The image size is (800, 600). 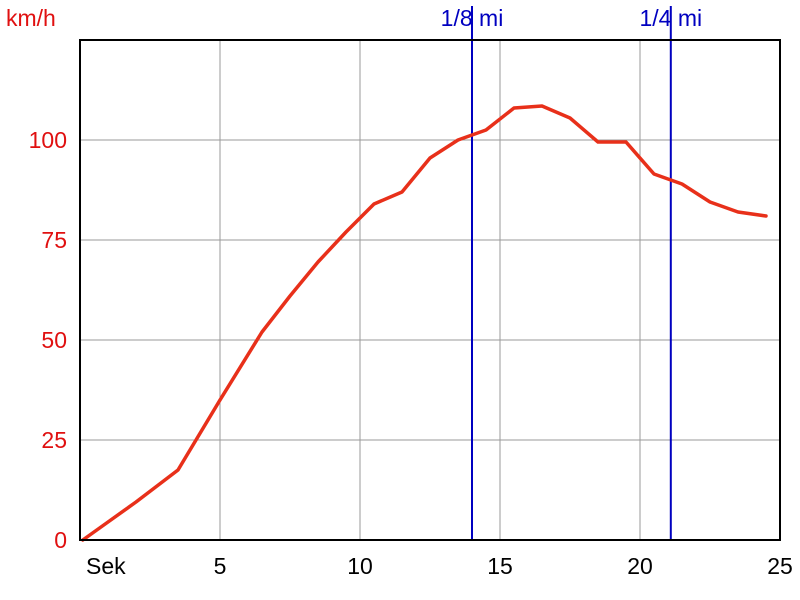 What do you see at coordinates (106, 566) in the screenshot?
I see `x-unit-label: Sek` at bounding box center [106, 566].